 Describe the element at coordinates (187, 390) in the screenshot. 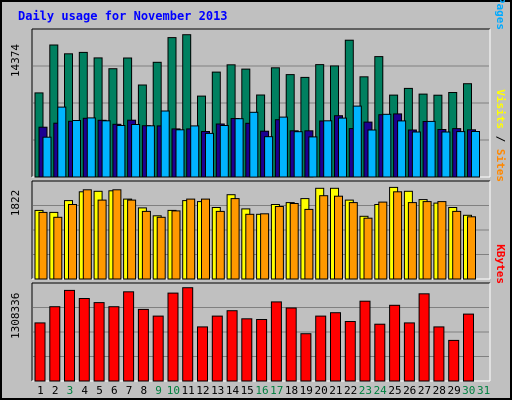

I see `day-label-11: 11` at that location.